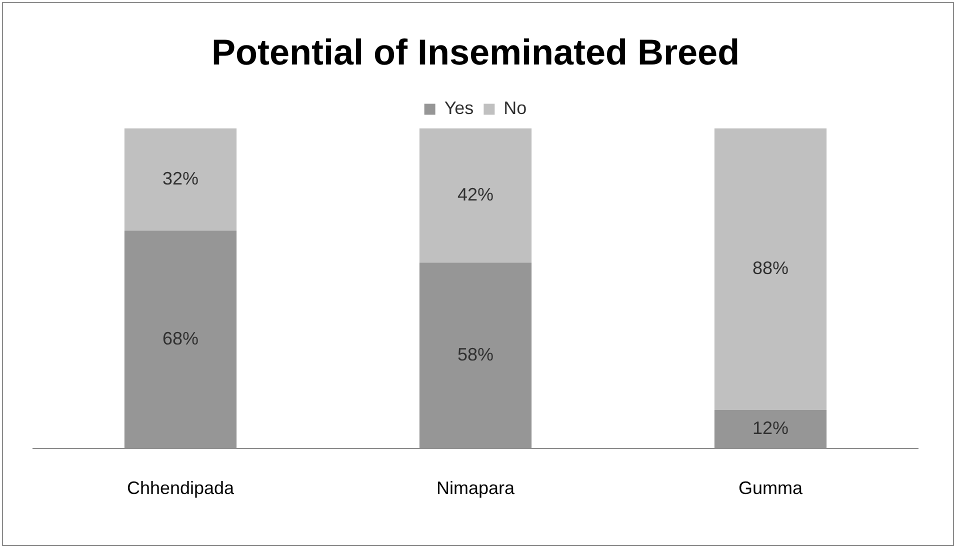 This screenshot has height=550, width=960. I want to click on data-label: 32%, so click(180, 178).